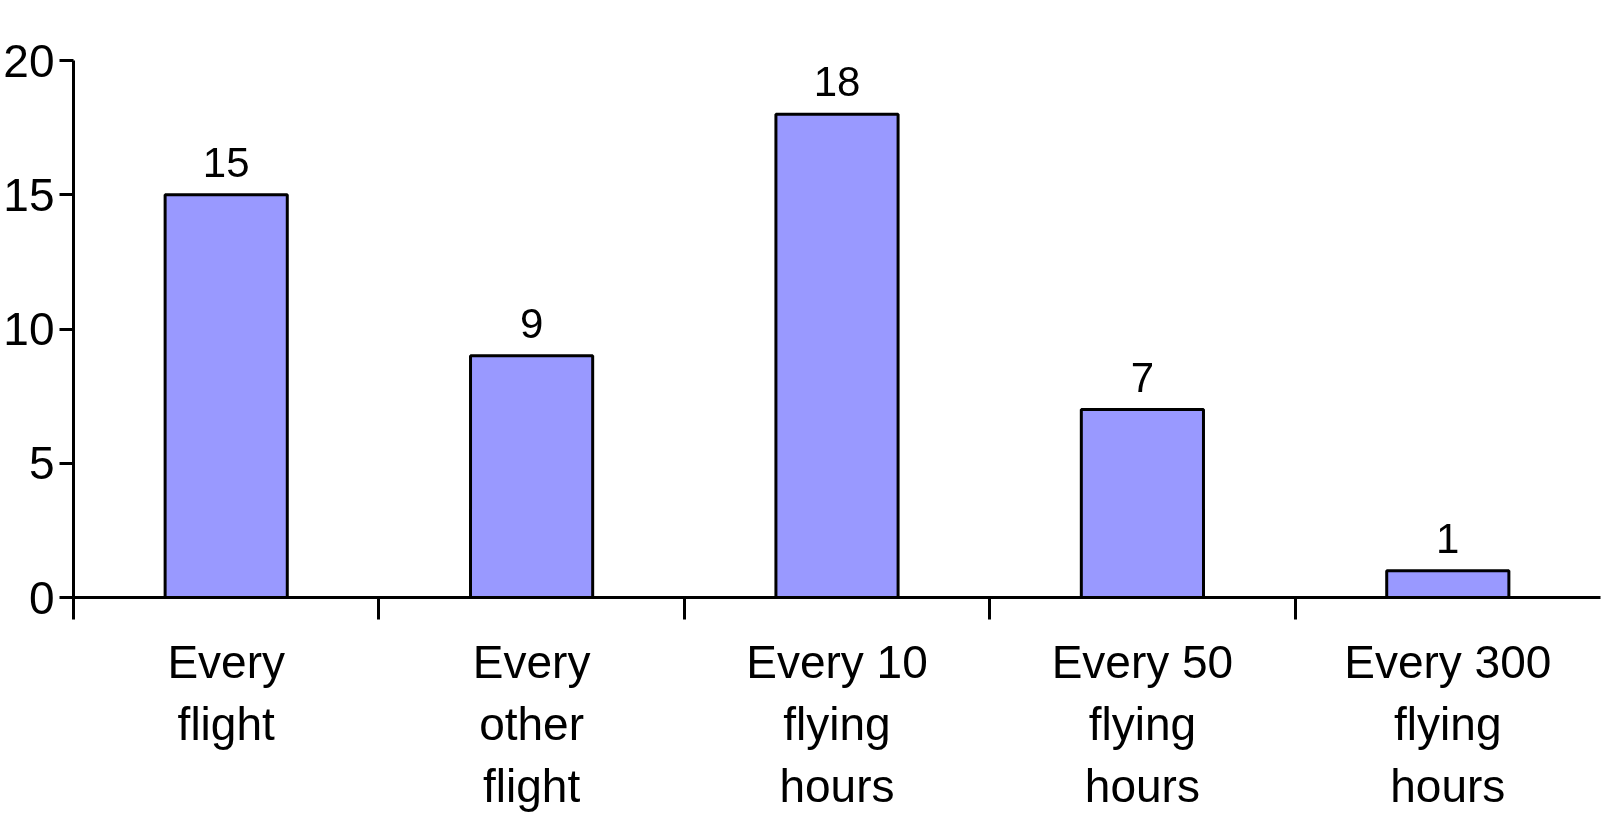 This screenshot has height=822, width=1623. Describe the element at coordinates (531, 323) in the screenshot. I see `data-label: 9` at that location.